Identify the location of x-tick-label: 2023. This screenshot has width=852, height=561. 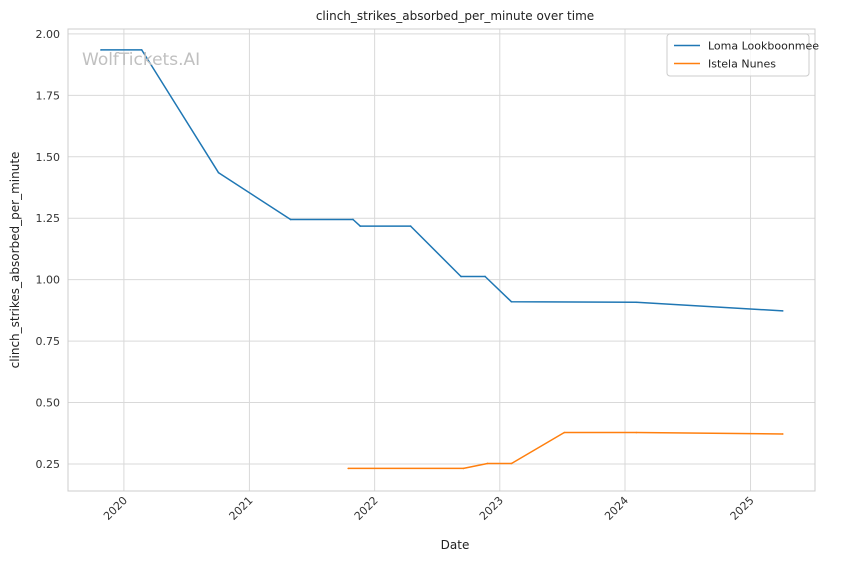
(491, 508).